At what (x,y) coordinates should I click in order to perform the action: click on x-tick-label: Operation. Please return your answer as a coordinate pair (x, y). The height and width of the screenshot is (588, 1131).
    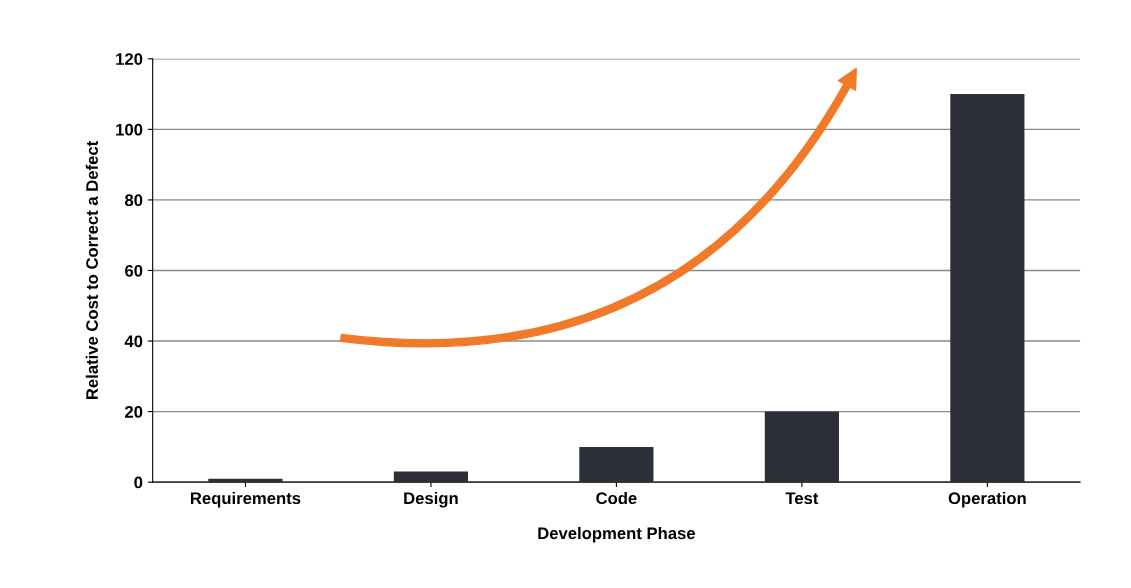
    Looking at the image, I should click on (987, 499).